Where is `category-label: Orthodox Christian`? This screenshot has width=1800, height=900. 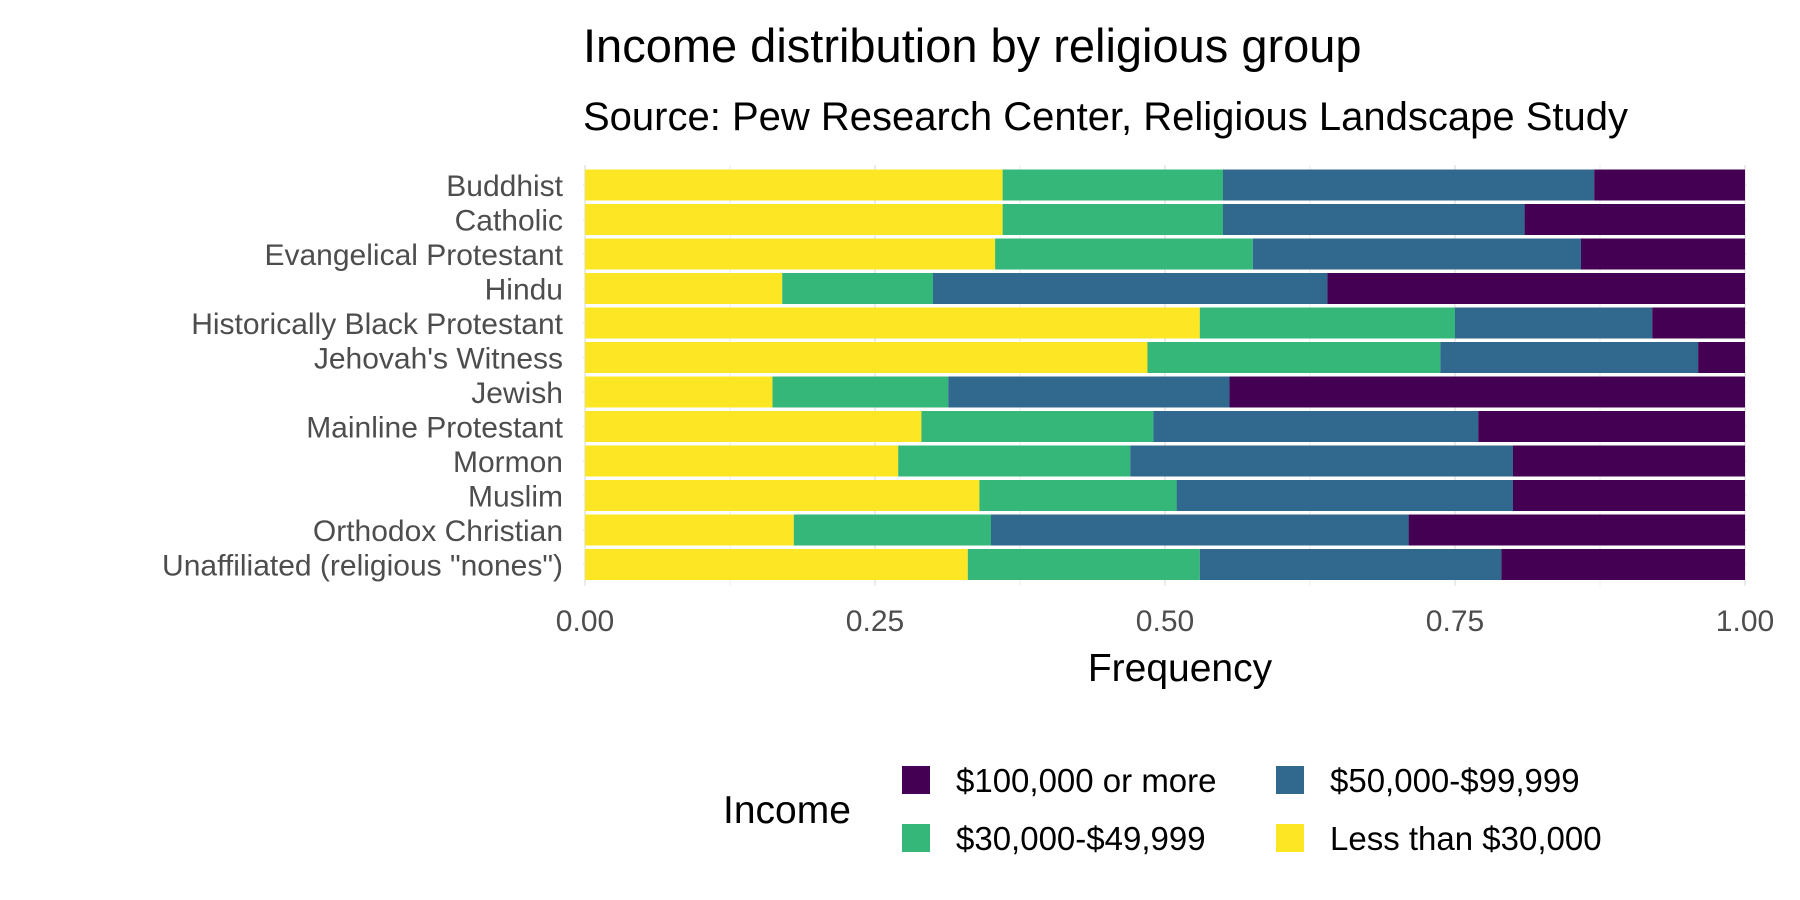
category-label: Orthodox Christian is located at coordinates (438, 531).